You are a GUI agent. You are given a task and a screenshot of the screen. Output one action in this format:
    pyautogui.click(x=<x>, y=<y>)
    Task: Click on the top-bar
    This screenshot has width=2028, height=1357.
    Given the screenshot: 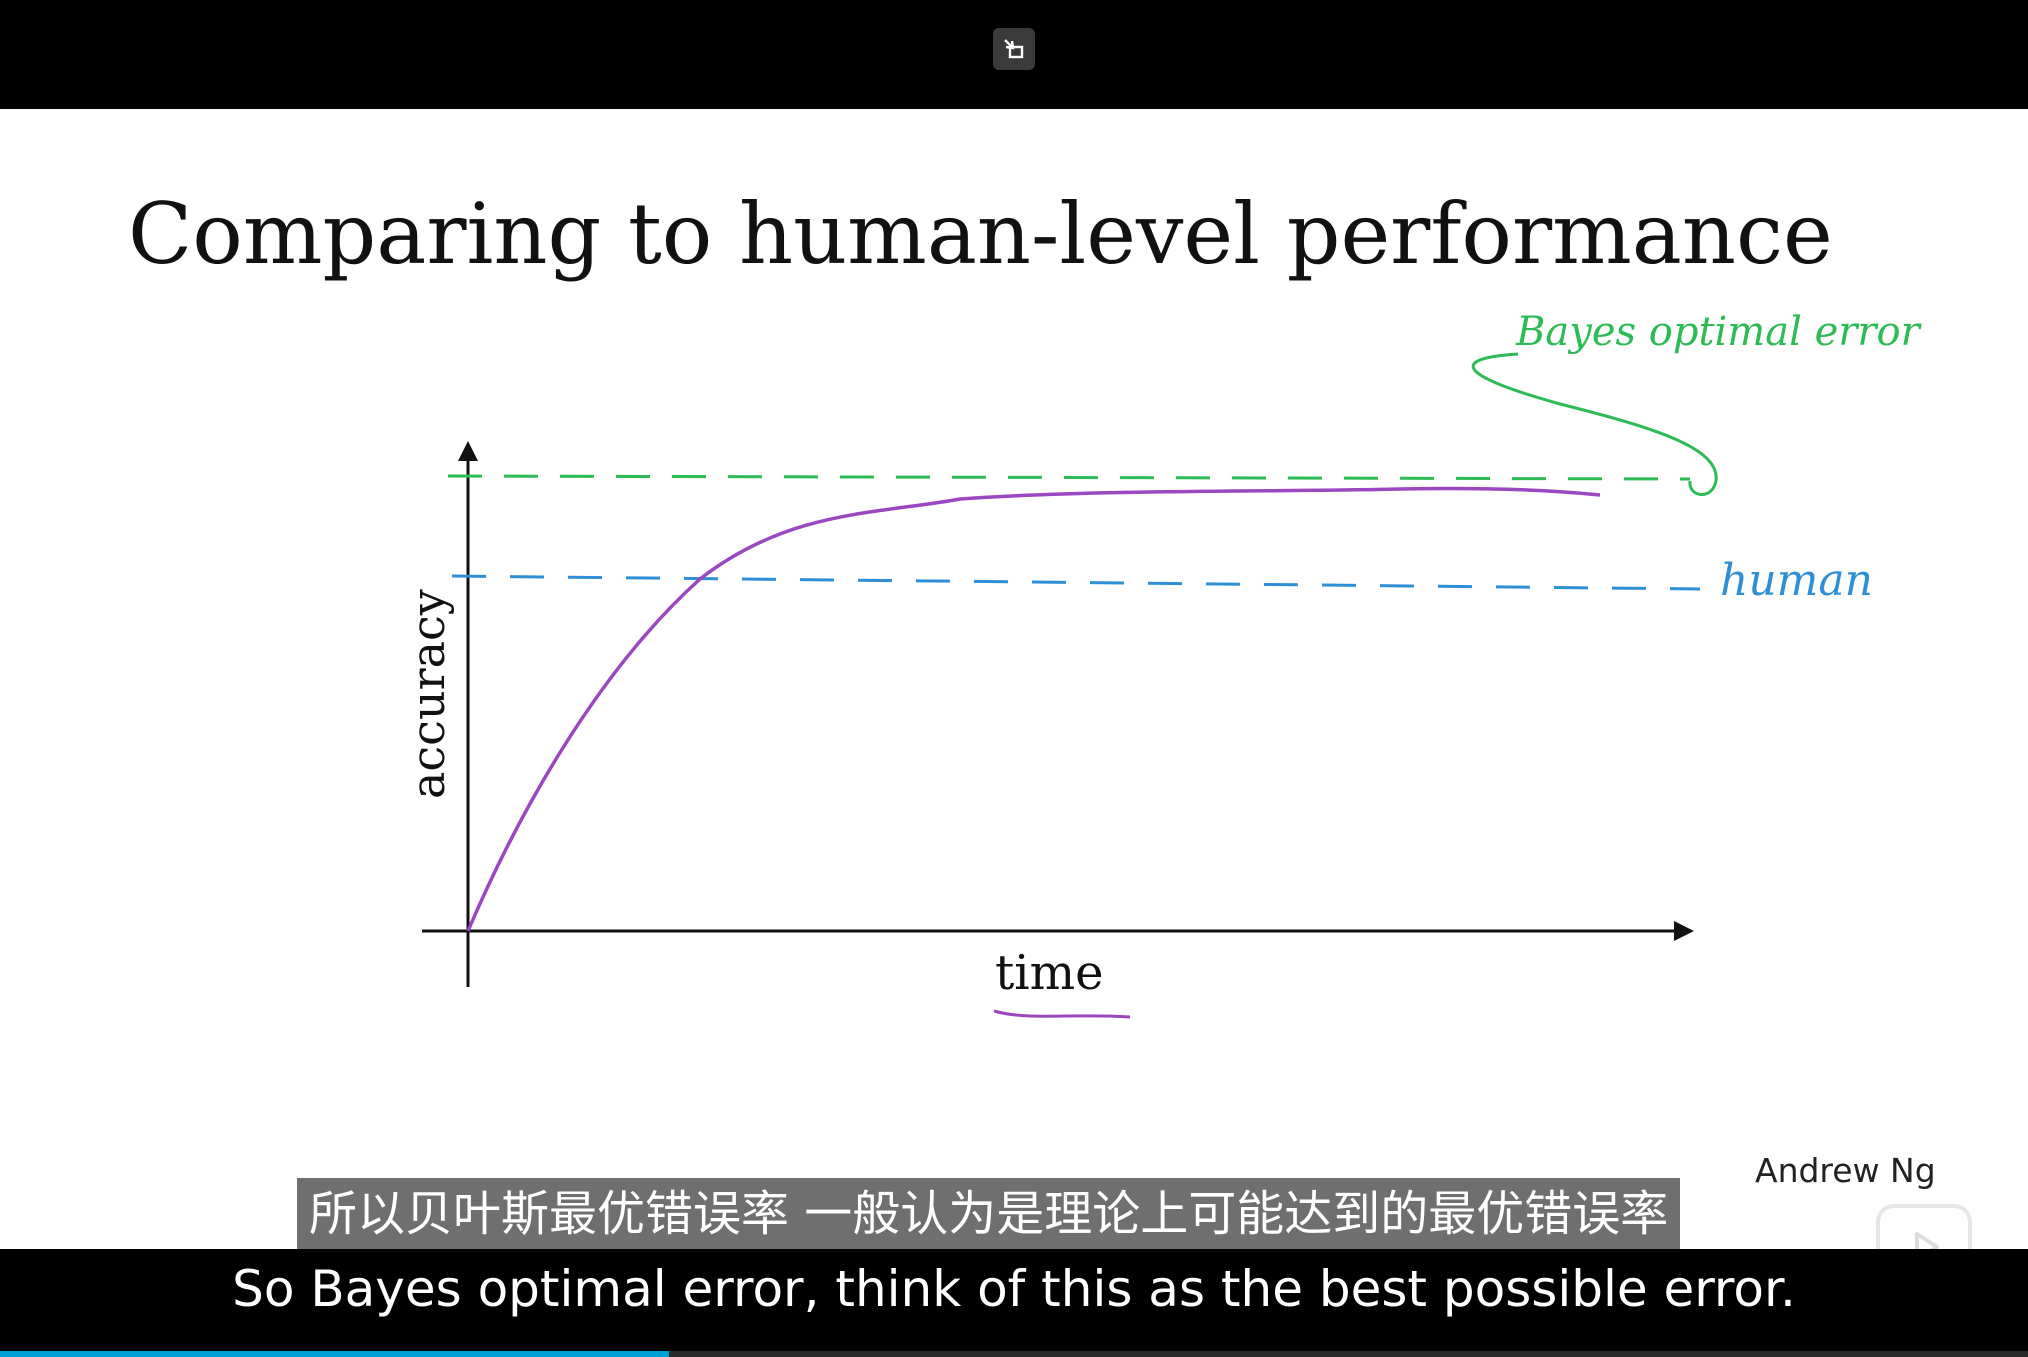 What is the action you would take?
    pyautogui.click(x=1014, y=54)
    